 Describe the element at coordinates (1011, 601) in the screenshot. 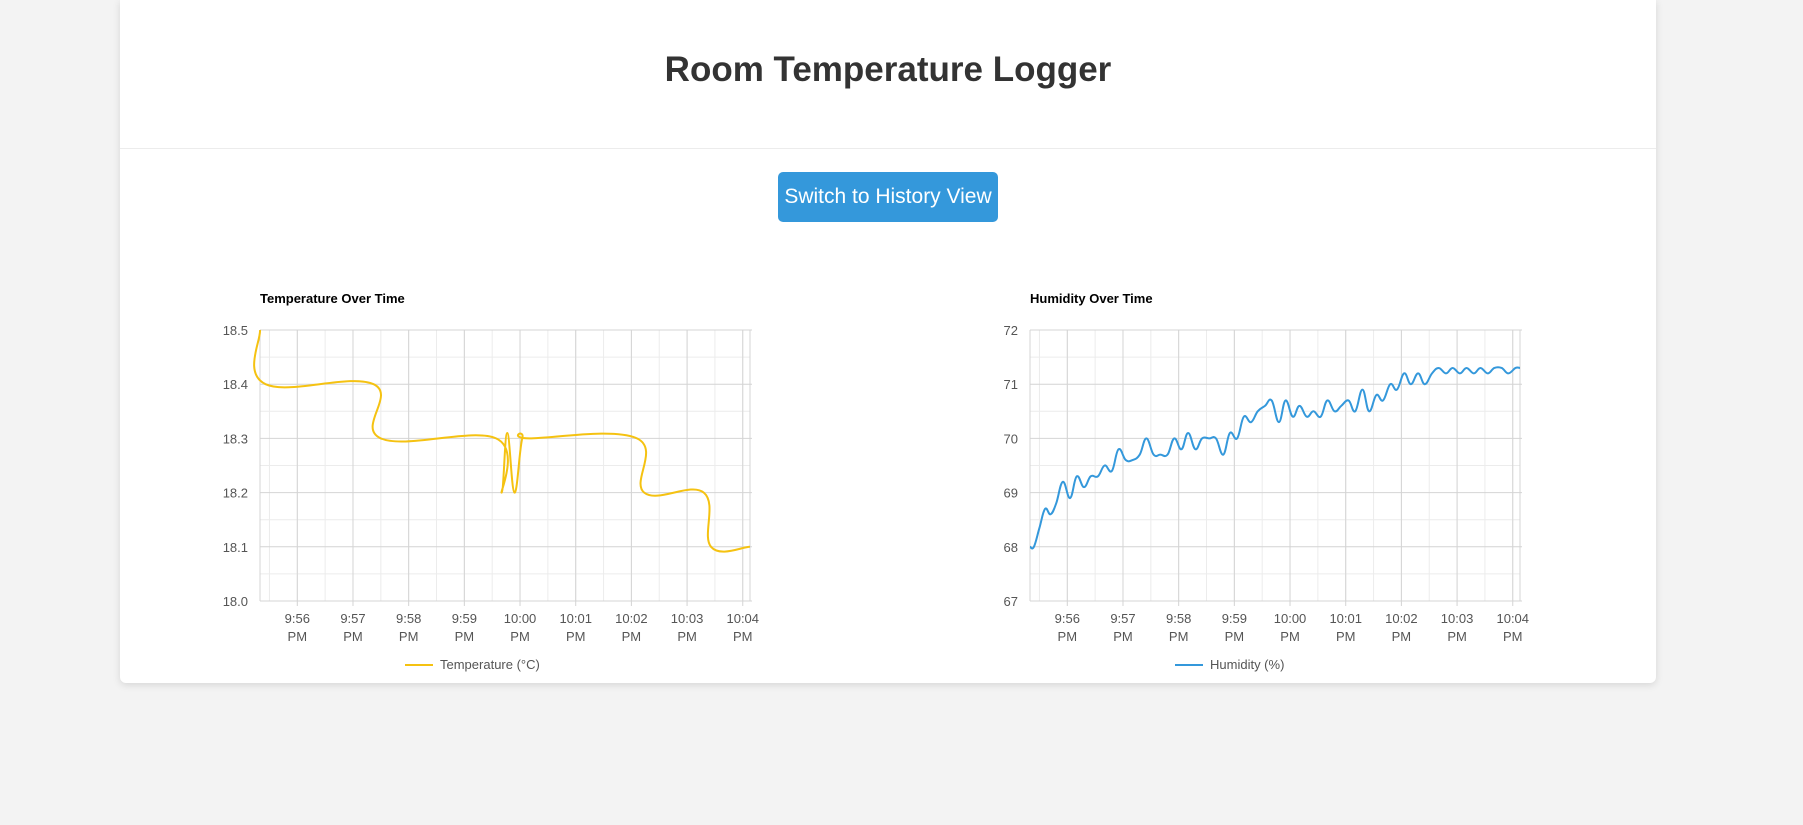

I see `humidity-y-tick-label: 67` at that location.